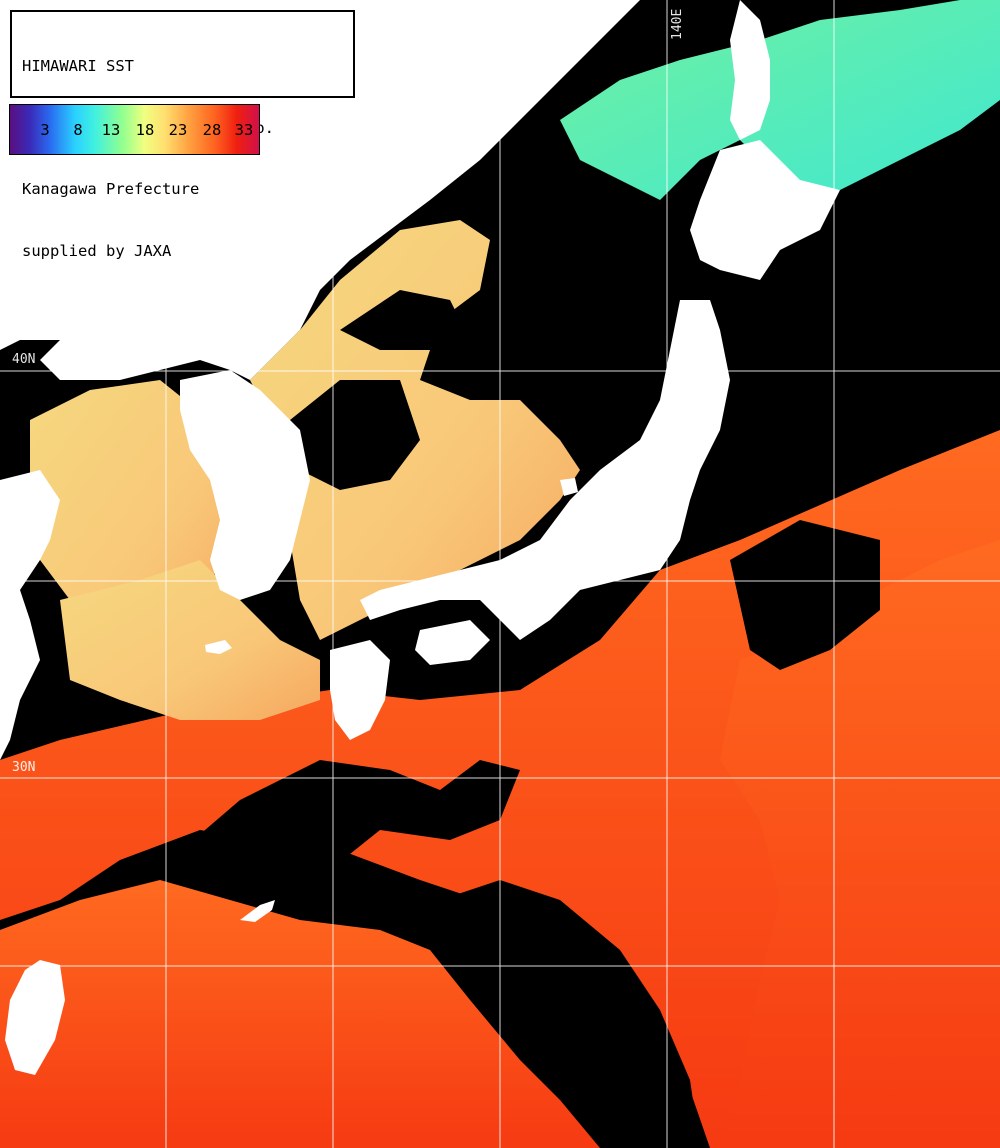 The image size is (1000, 1148). Describe the element at coordinates (355, 435) in the screenshot. I see `cloud-sea-of-japan` at that location.